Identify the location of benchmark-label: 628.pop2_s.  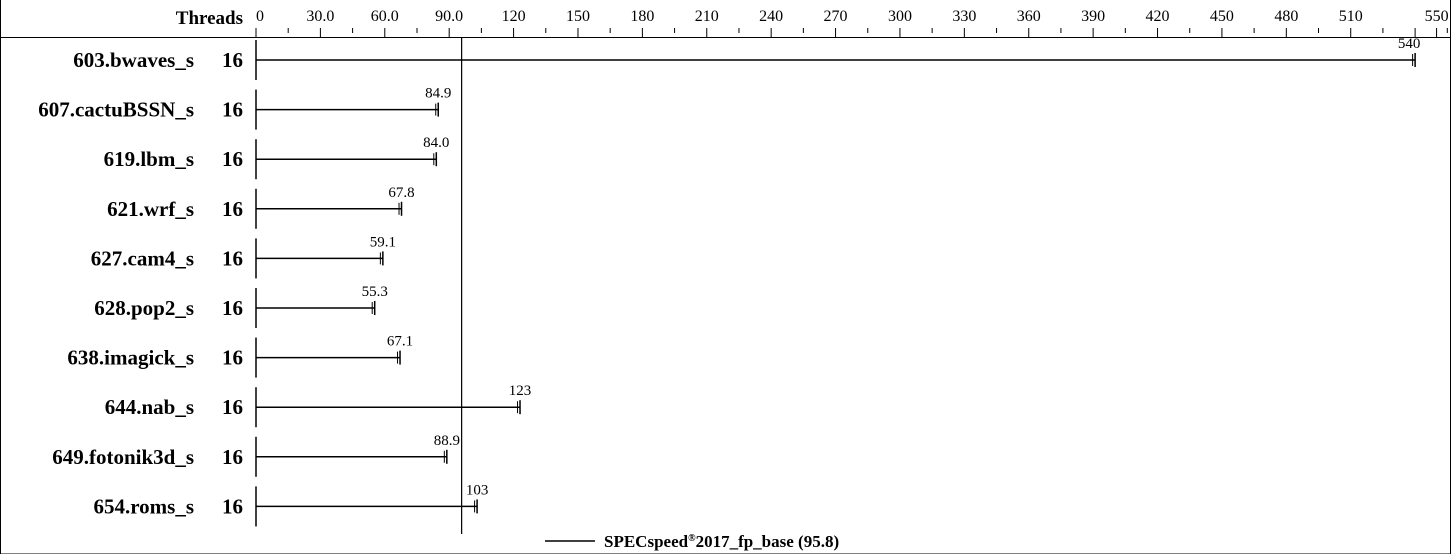
(144, 308).